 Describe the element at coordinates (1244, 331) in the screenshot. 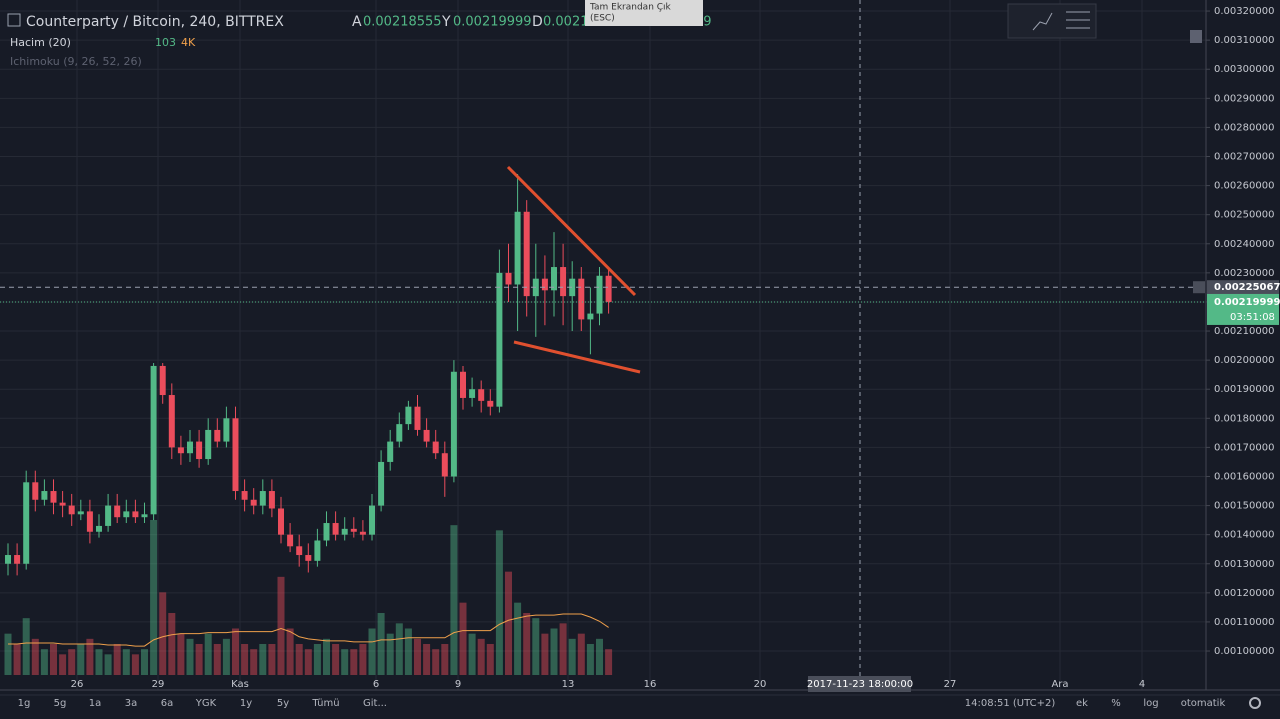

I see `y-tick-label: 0.00210000` at that location.